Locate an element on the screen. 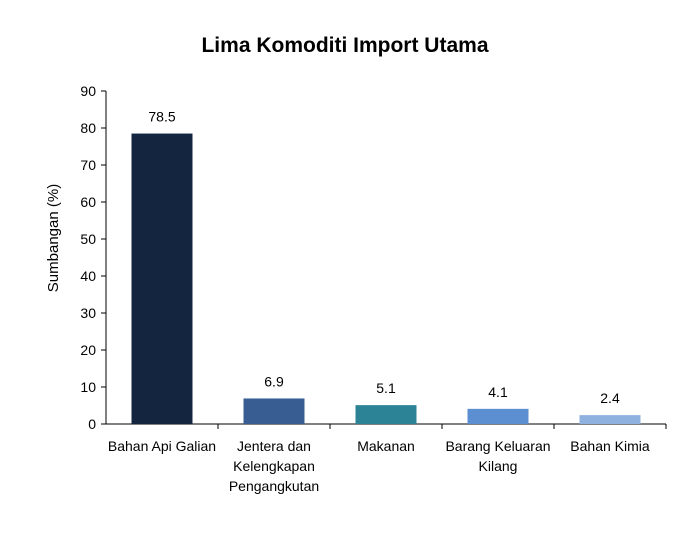 The height and width of the screenshot is (548, 696). data-label: 5.1 is located at coordinates (386, 388).